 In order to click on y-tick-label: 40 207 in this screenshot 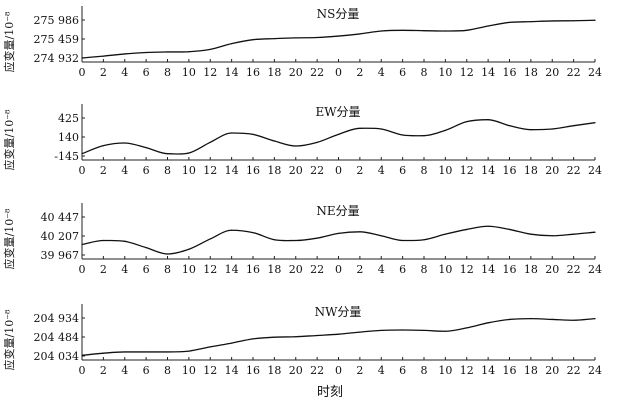, I will do `click(60, 236)`.